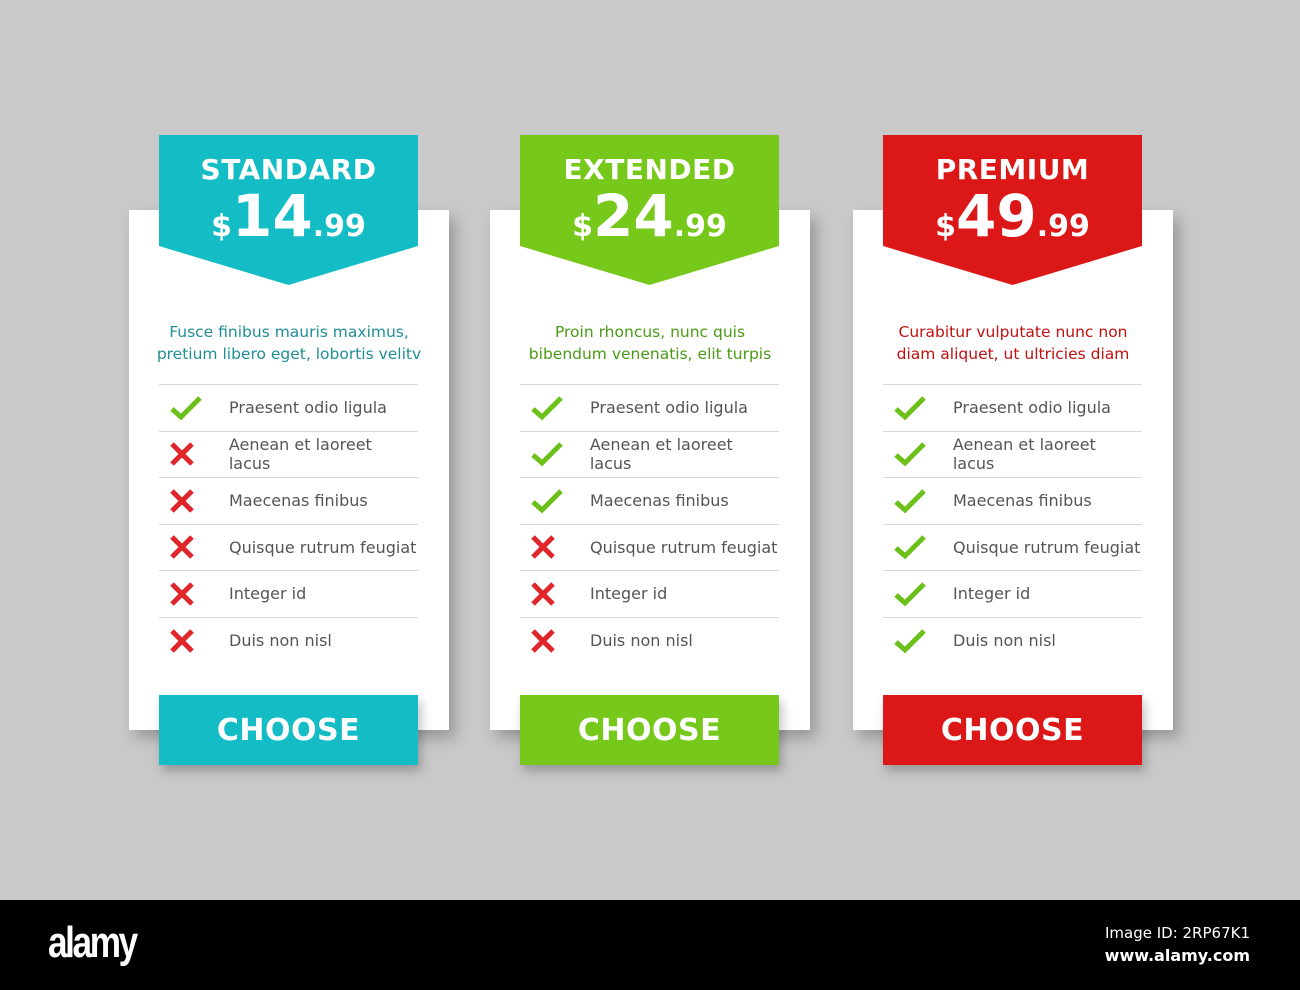 The height and width of the screenshot is (990, 1300). Describe the element at coordinates (272, 216) in the screenshot. I see `price-integer: 14` at that location.